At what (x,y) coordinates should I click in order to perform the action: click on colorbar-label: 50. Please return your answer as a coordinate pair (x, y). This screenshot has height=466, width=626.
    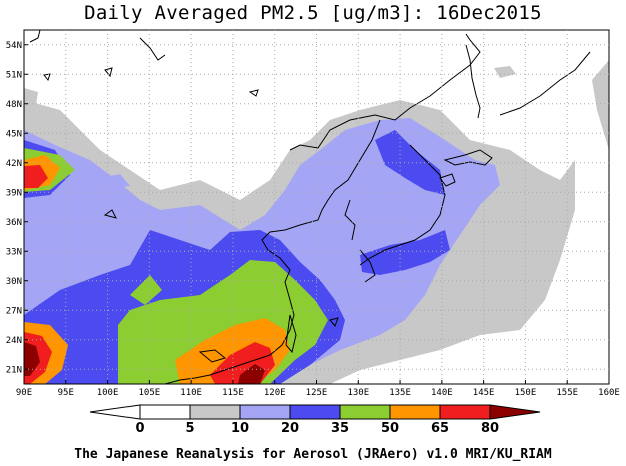
    Looking at the image, I should click on (390, 428).